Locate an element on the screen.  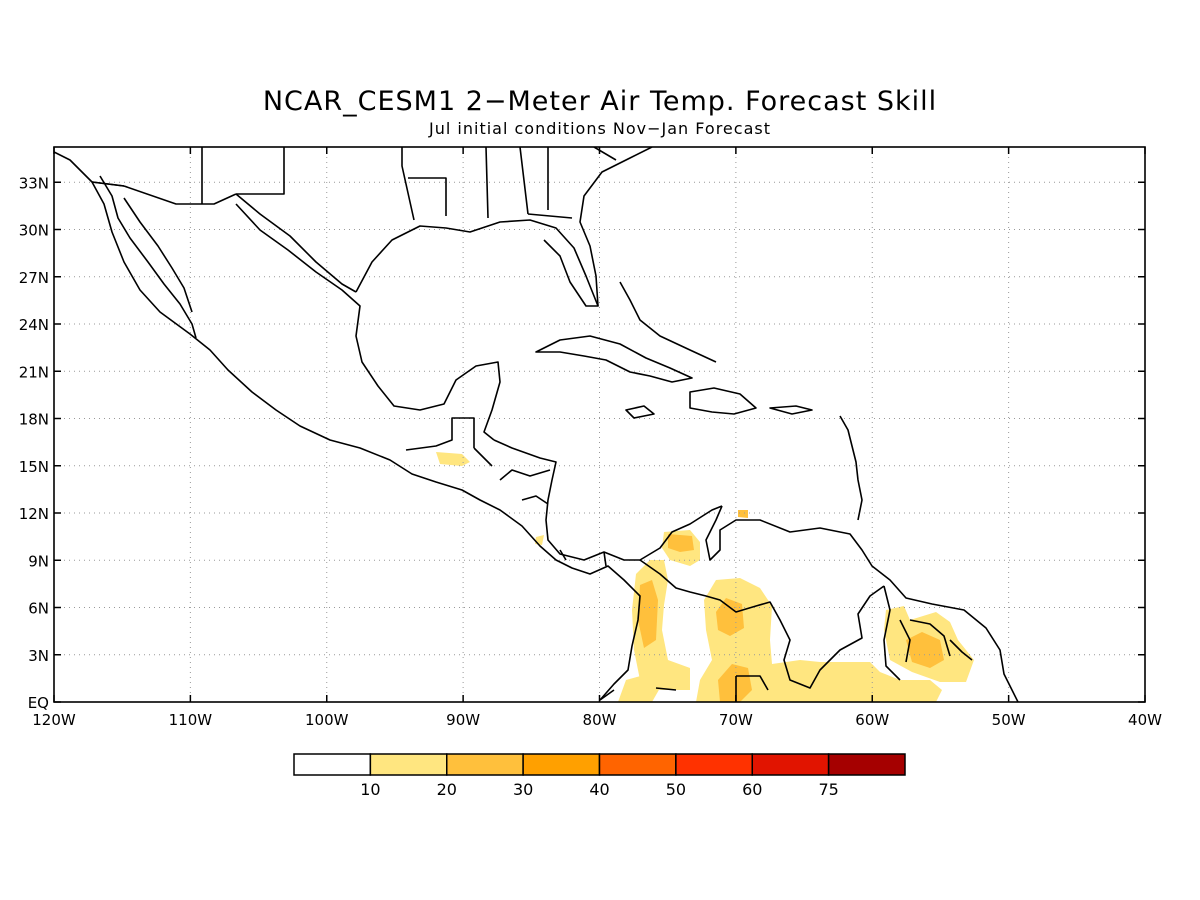
skill-shading is located at coordinates (705, 577).